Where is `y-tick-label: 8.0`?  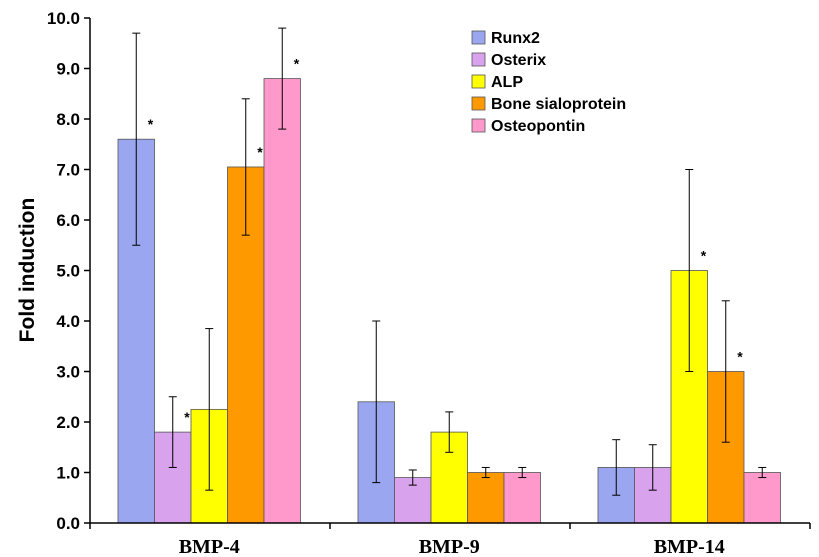 y-tick-label: 8.0 is located at coordinates (68, 119).